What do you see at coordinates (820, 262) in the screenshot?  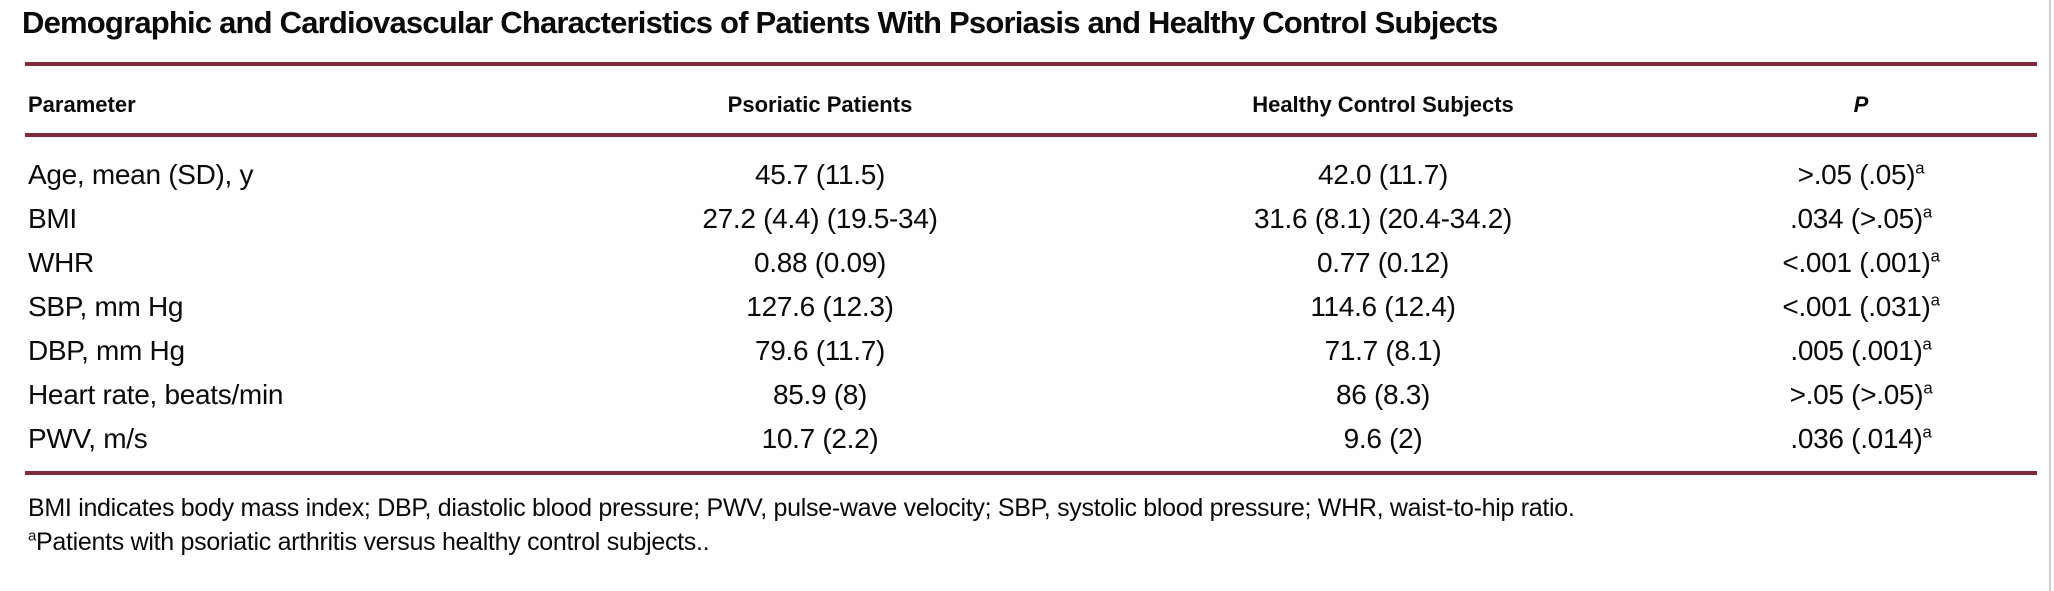 I see `cell-psoriatic: 0.88 (0.09)` at bounding box center [820, 262].